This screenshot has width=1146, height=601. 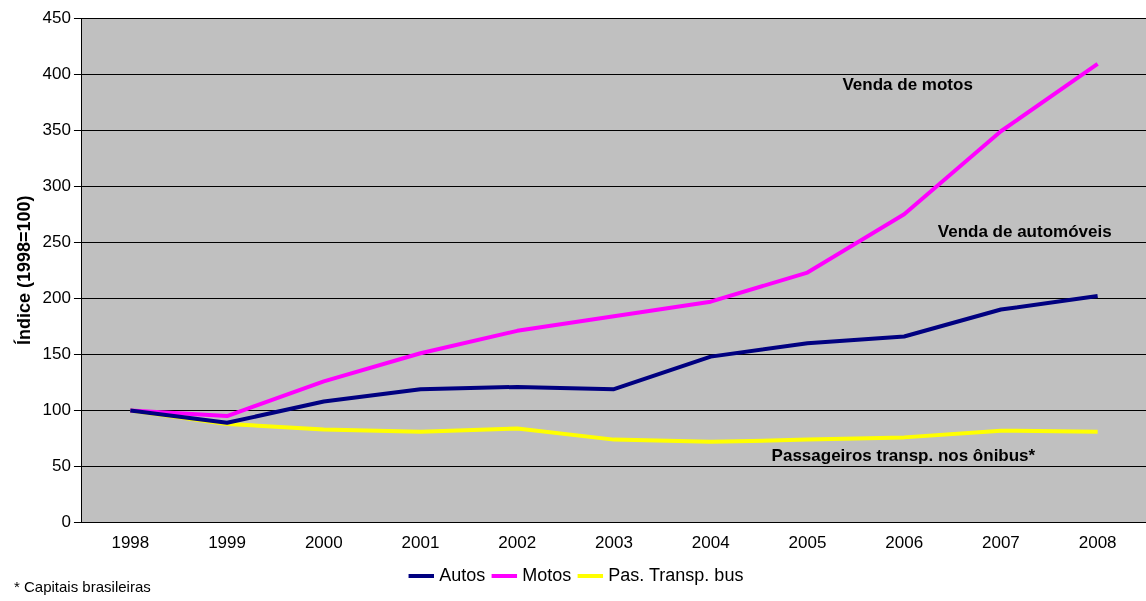 What do you see at coordinates (56, 17) in the screenshot?
I see `y-tick-label: 450` at bounding box center [56, 17].